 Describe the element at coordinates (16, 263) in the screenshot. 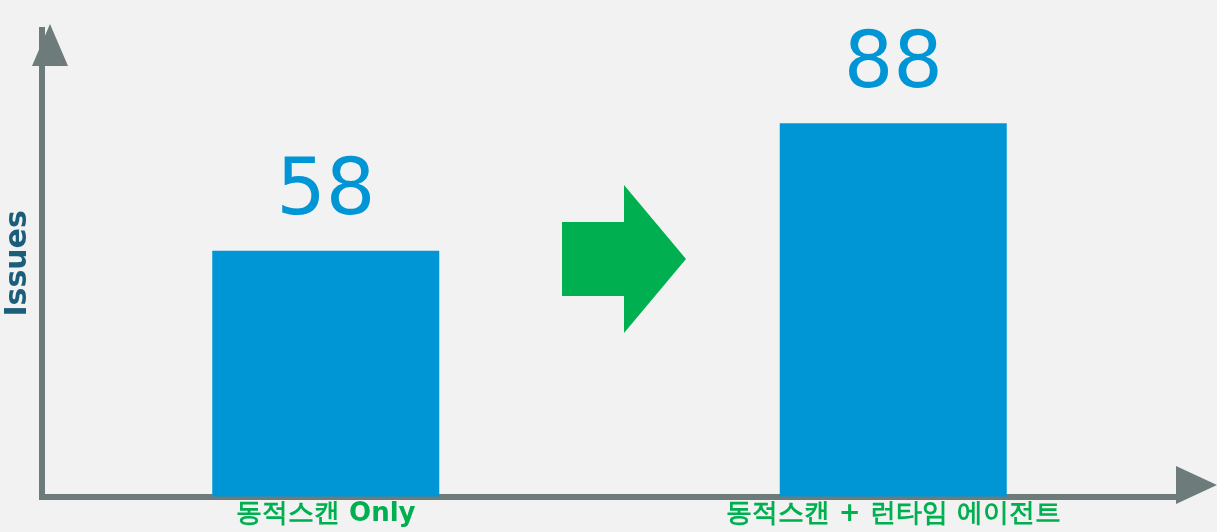

I see `y-axis-title: Issues` at that location.